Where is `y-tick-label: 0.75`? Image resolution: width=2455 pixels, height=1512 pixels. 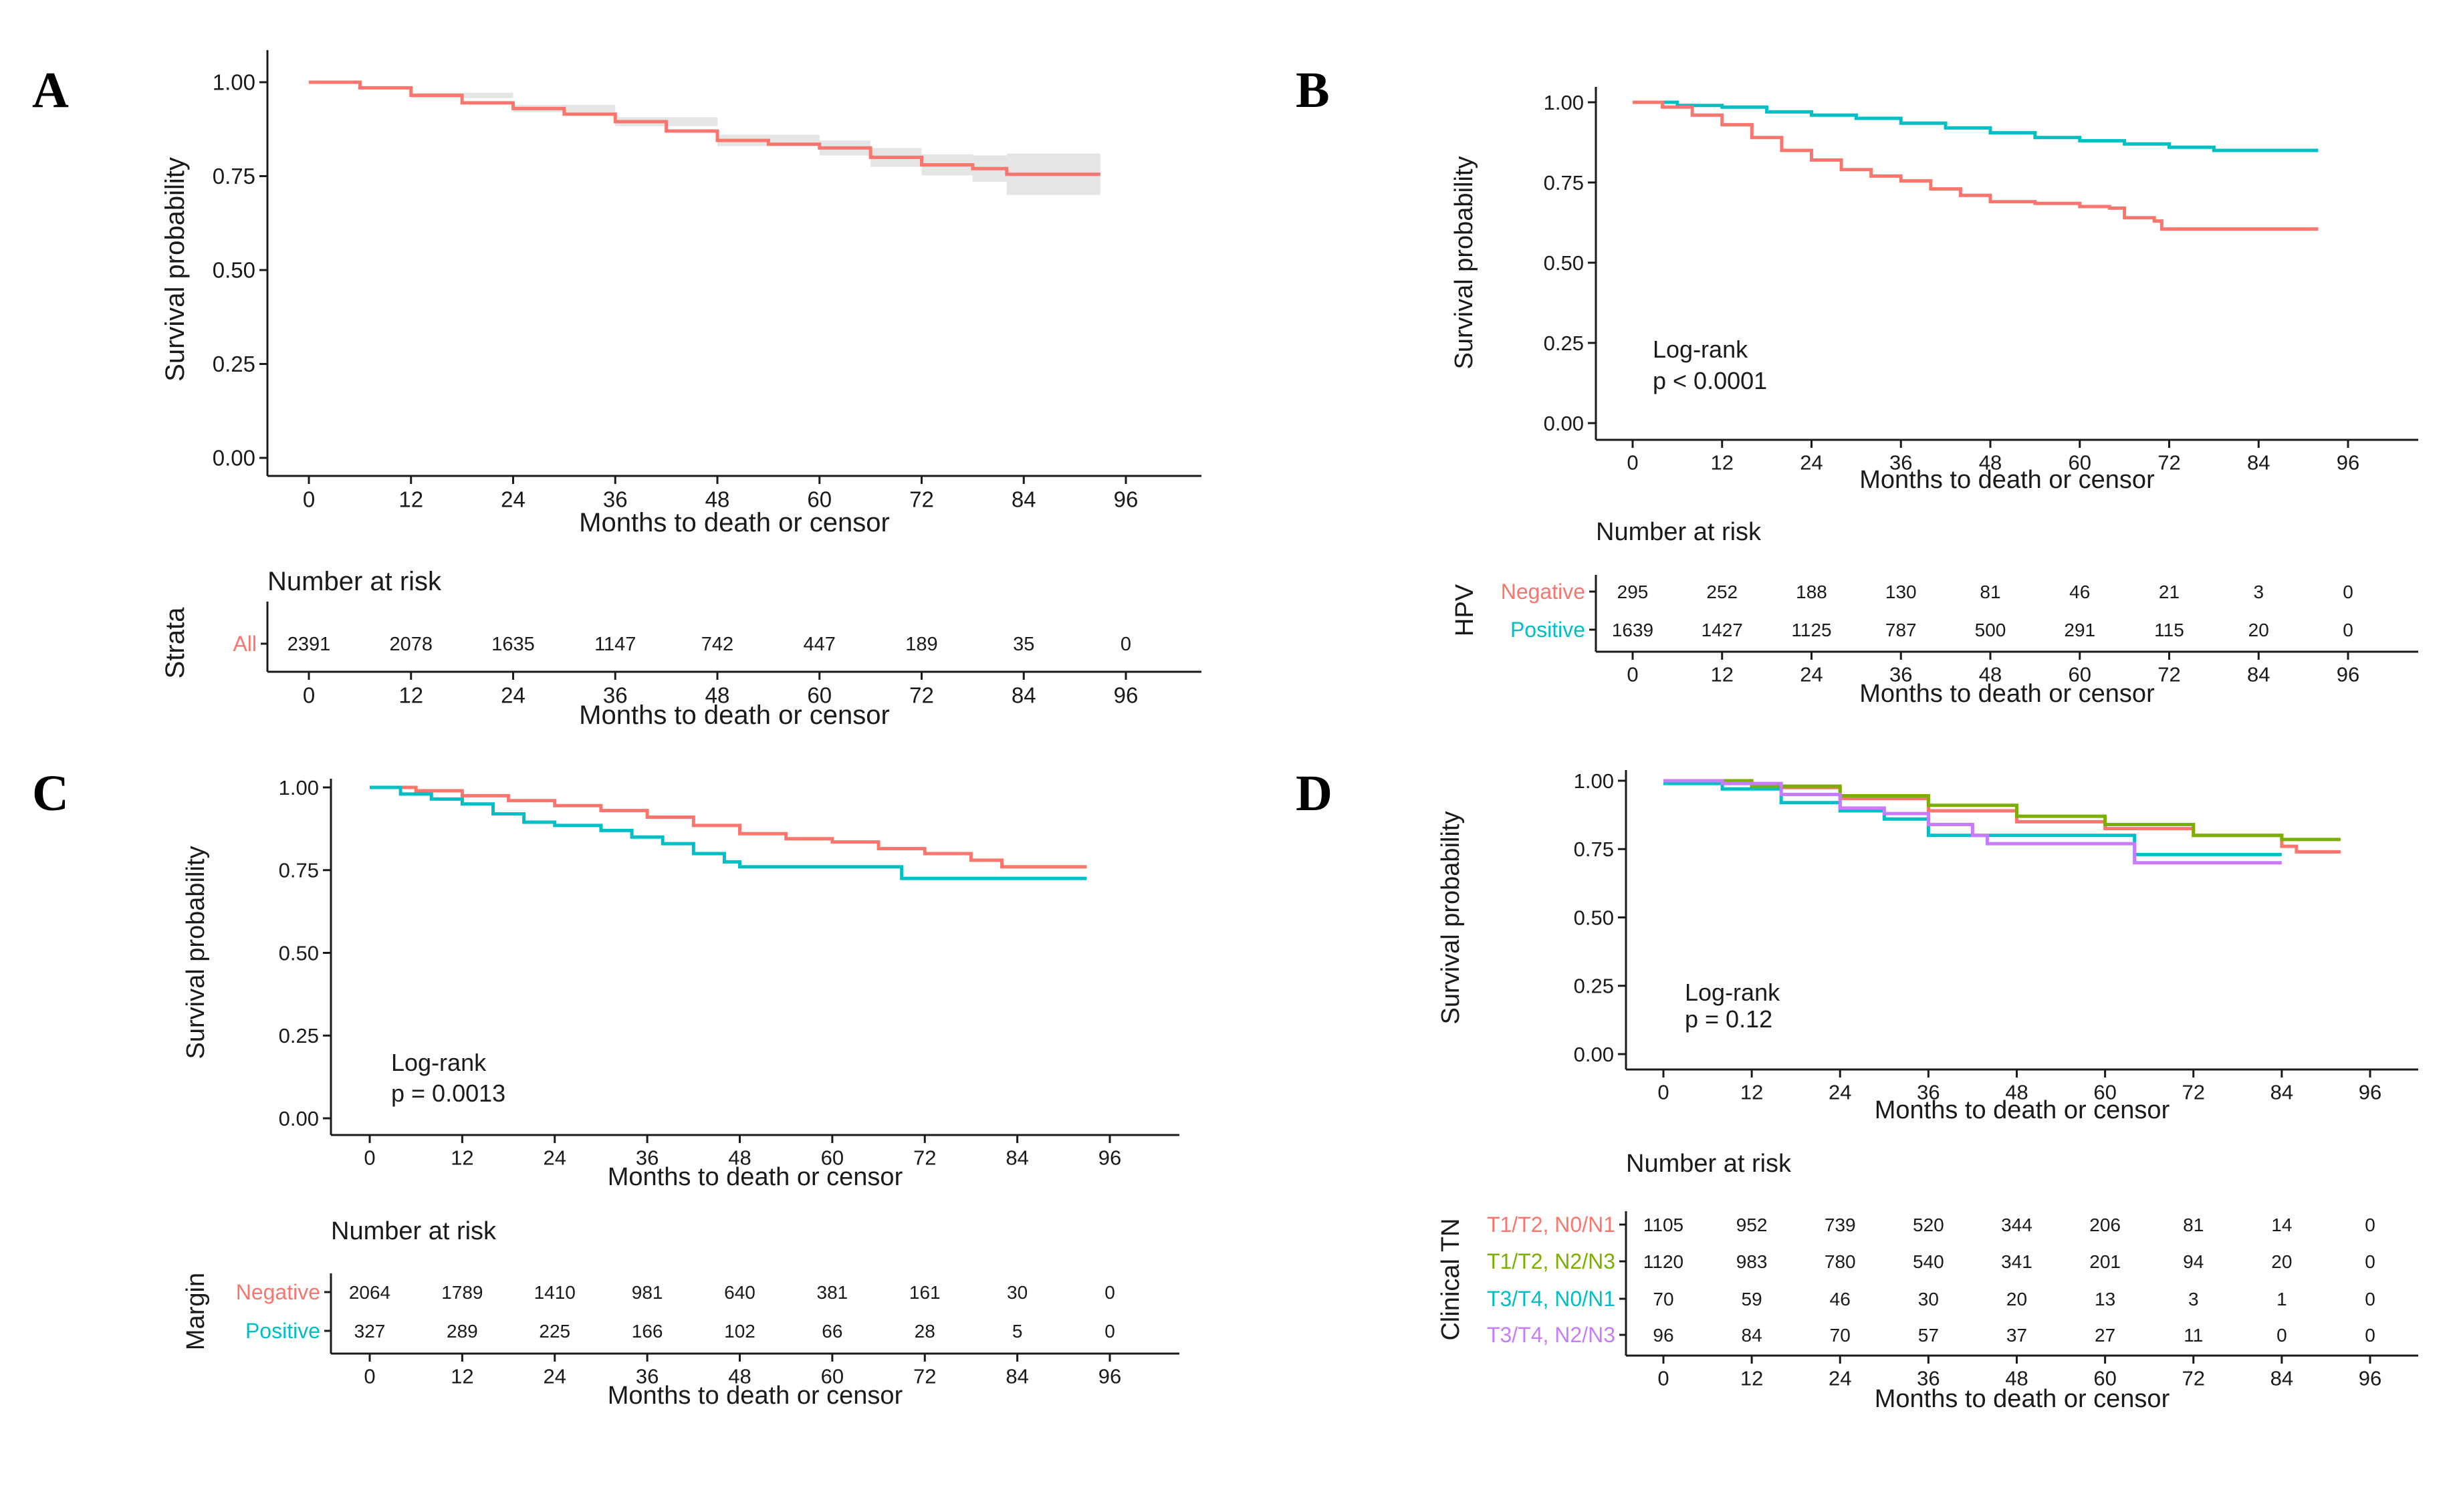 y-tick-label: 0.75 is located at coordinates (234, 176).